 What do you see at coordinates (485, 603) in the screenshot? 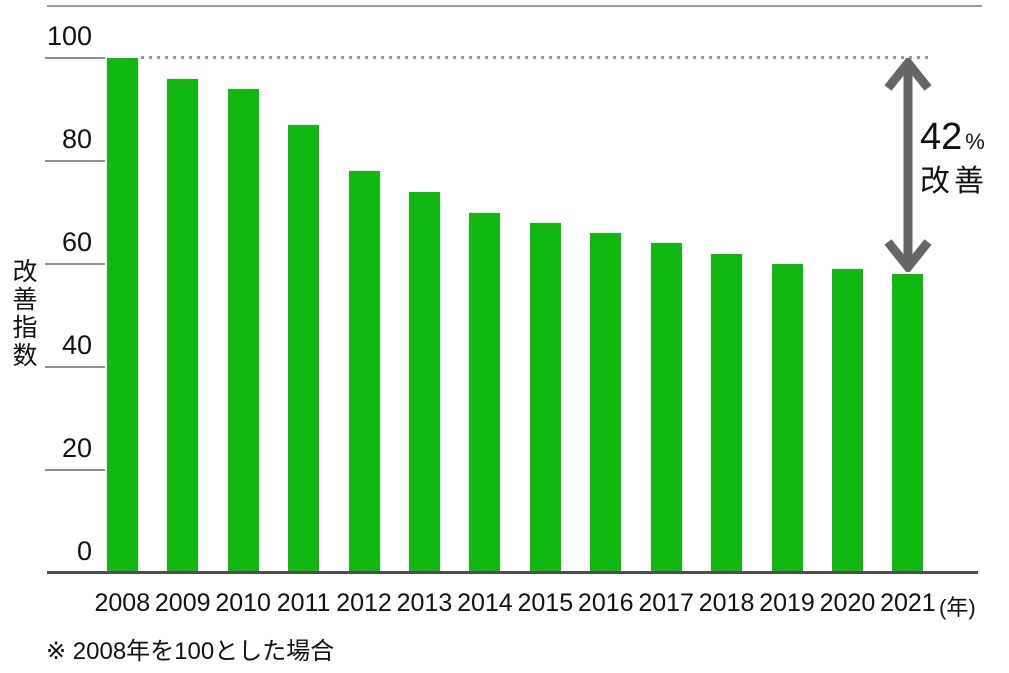
I see `x-tick-label-2014: 2014` at bounding box center [485, 603].